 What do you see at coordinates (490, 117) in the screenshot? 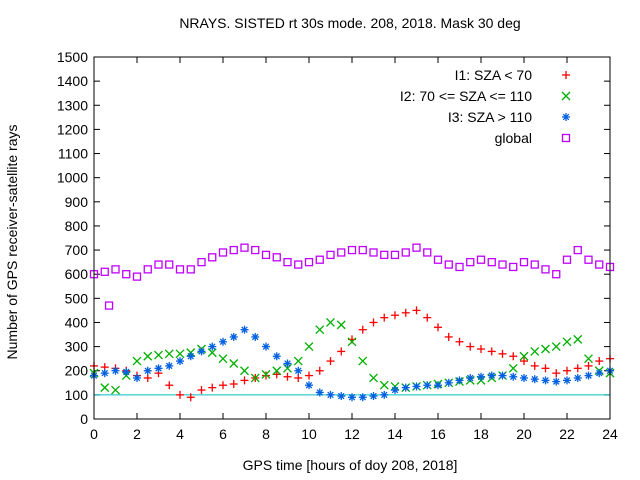
I see `legend-label: I3: SZA > 110` at bounding box center [490, 117].